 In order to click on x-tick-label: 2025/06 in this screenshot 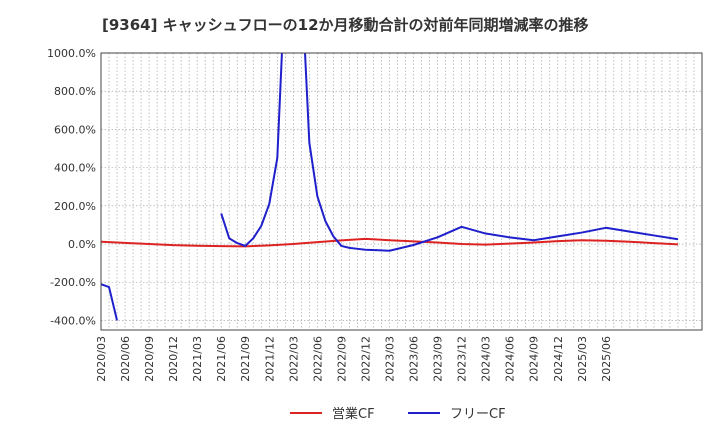, I will do `click(606, 359)`.